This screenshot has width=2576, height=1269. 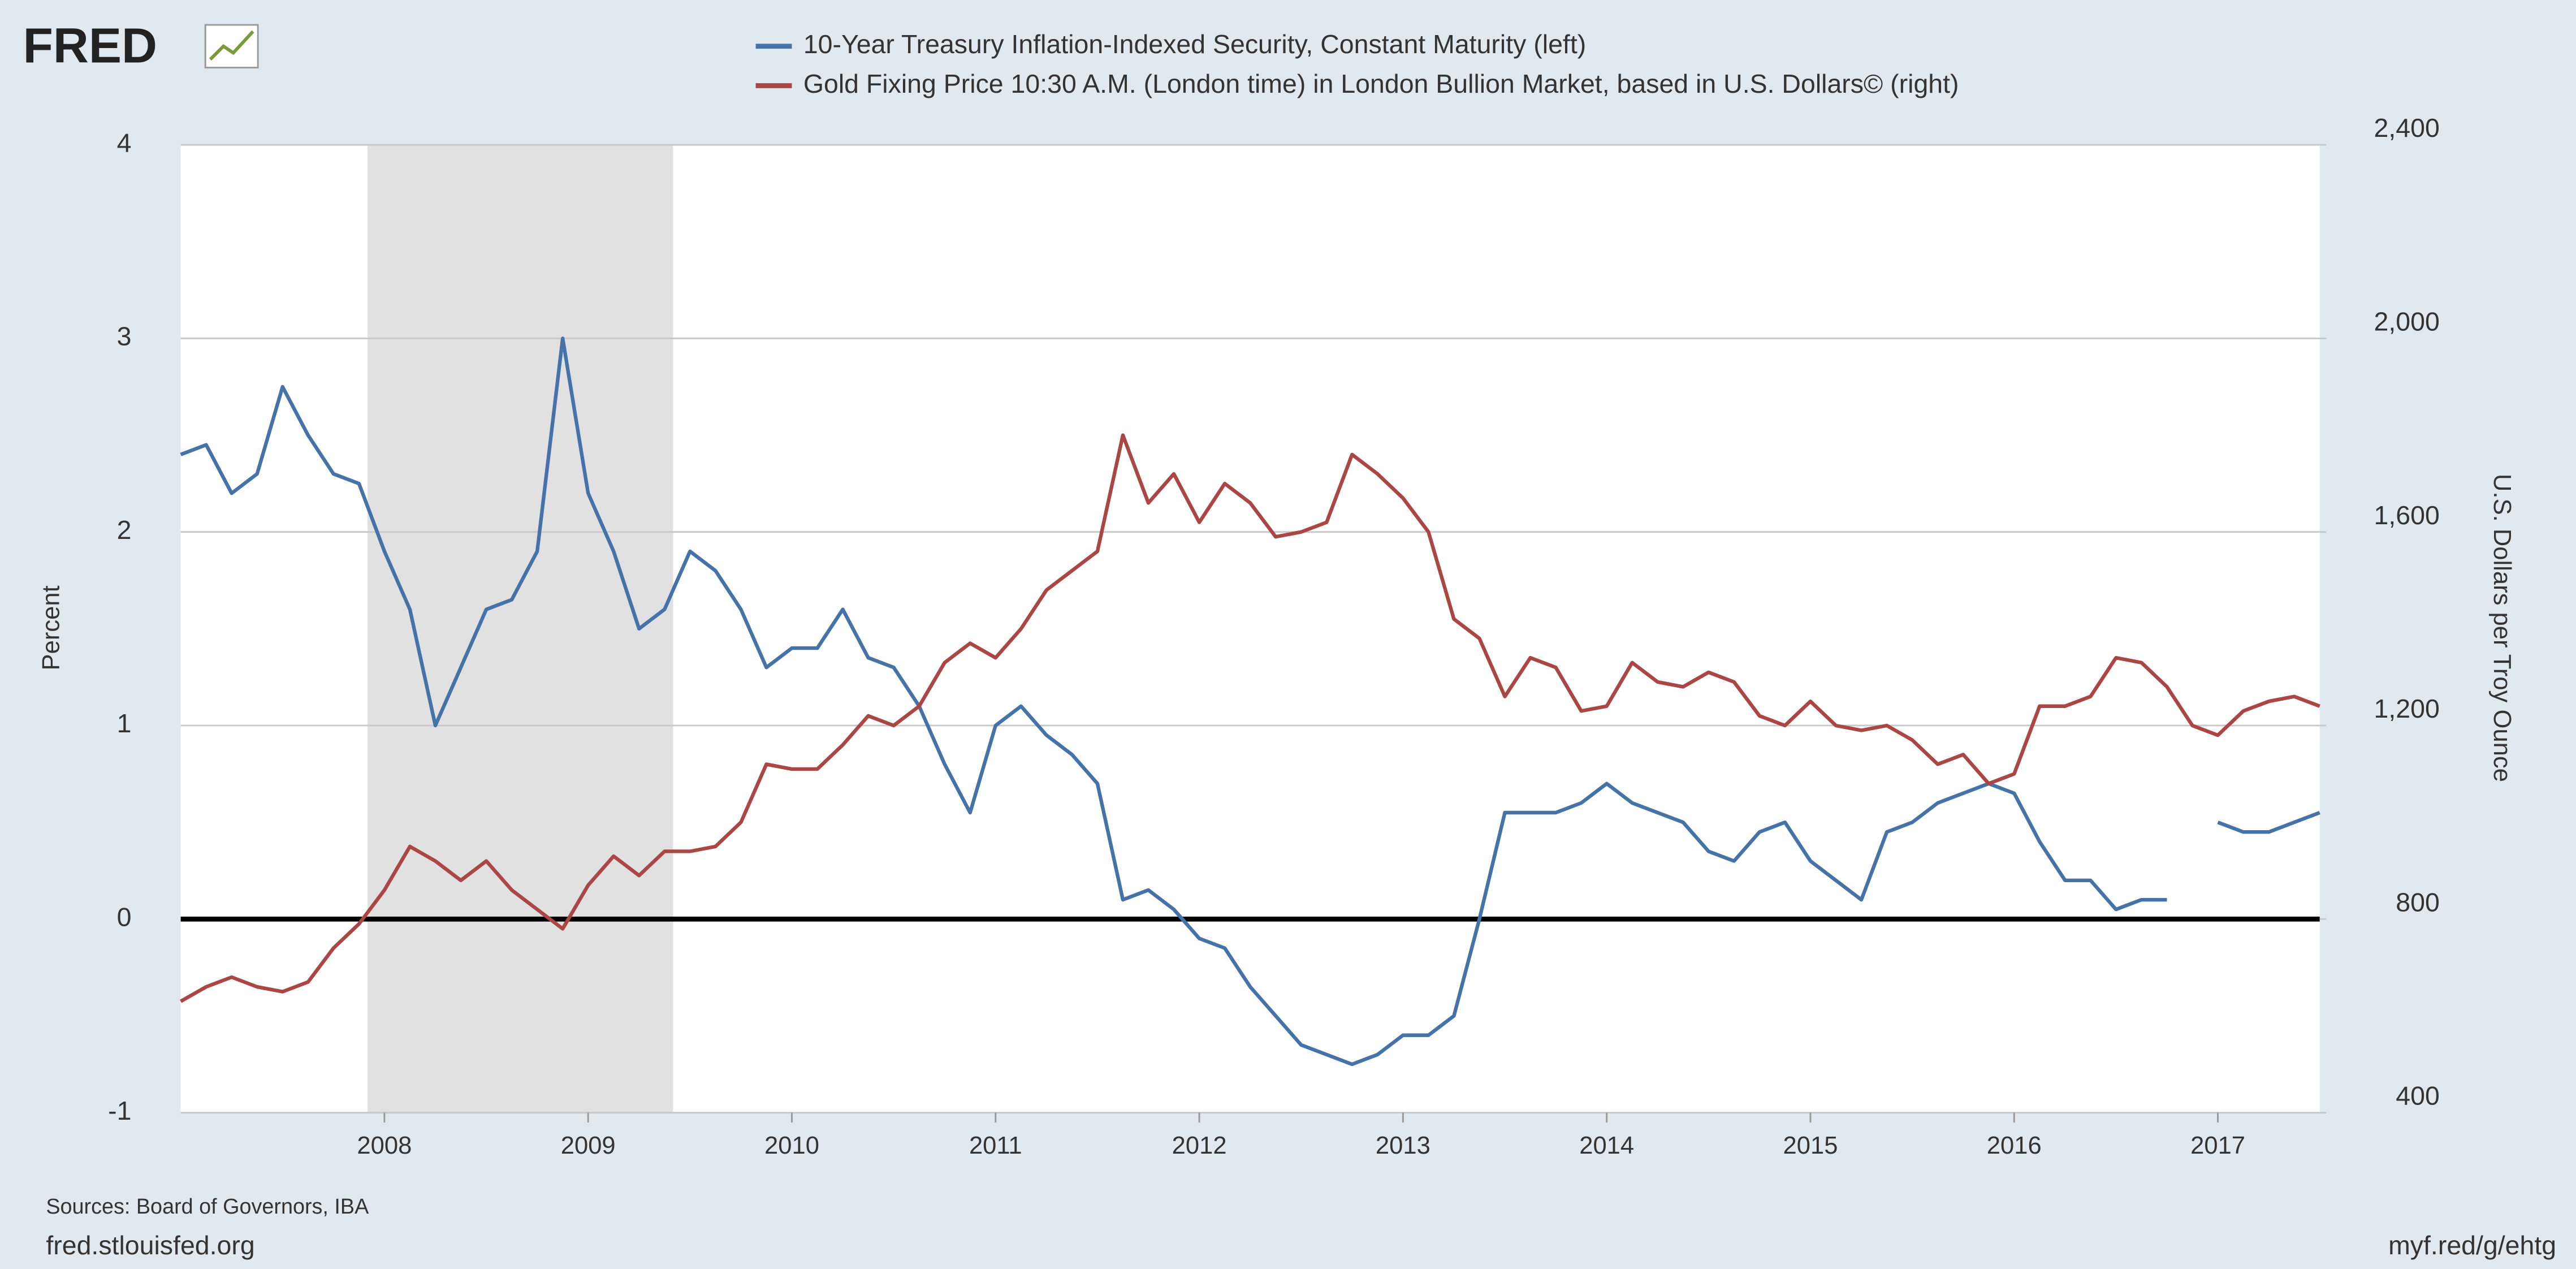 I want to click on y-tick-label: 1, so click(x=124, y=724).